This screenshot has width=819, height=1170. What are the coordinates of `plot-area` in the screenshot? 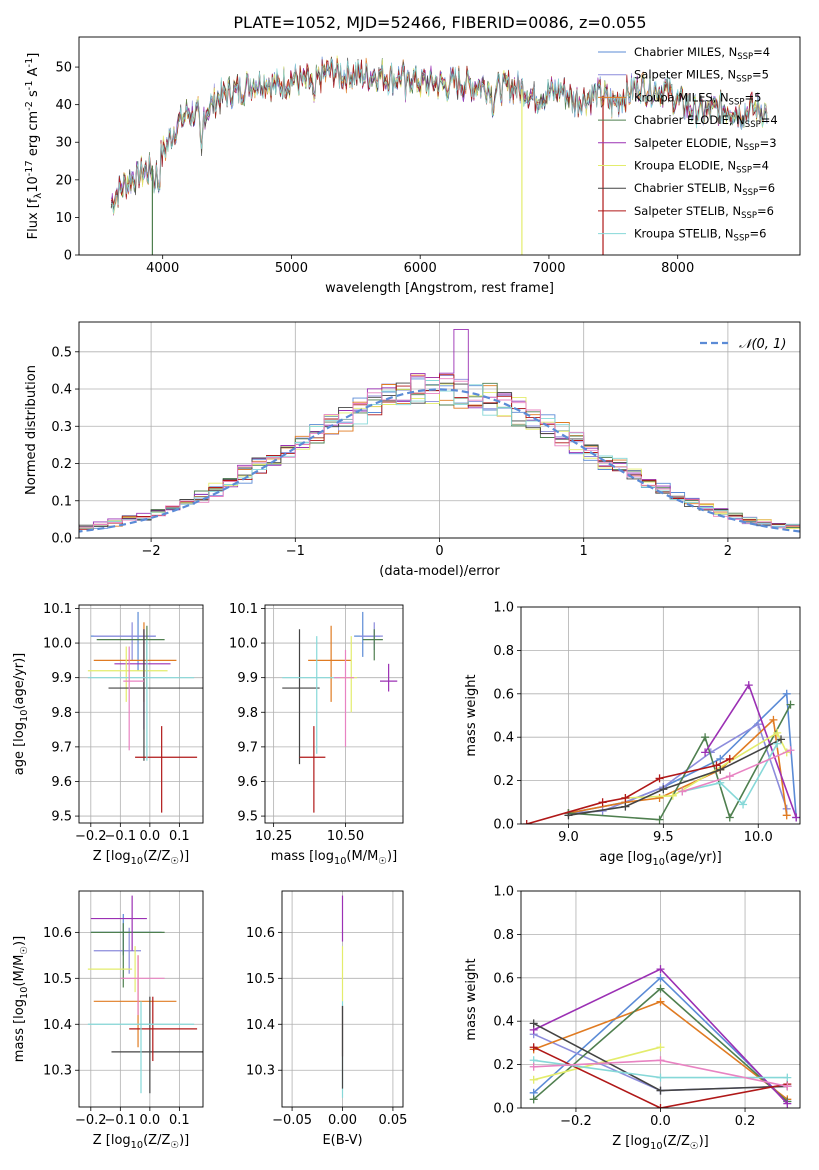 It's located at (334, 714).